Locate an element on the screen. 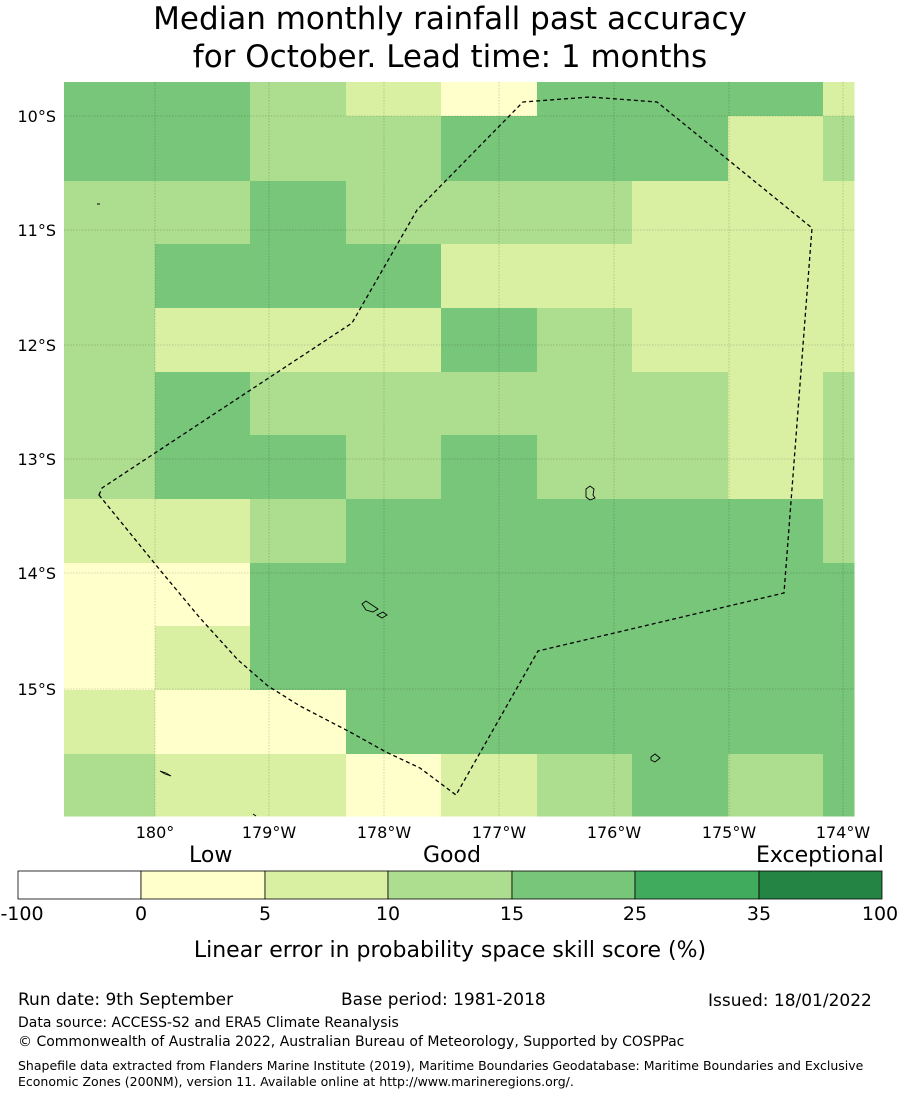 This screenshot has height=1095, width=900. colorbar-ticks: -100 0 5 10 15 25 35 100 is located at coordinates (449, 914).